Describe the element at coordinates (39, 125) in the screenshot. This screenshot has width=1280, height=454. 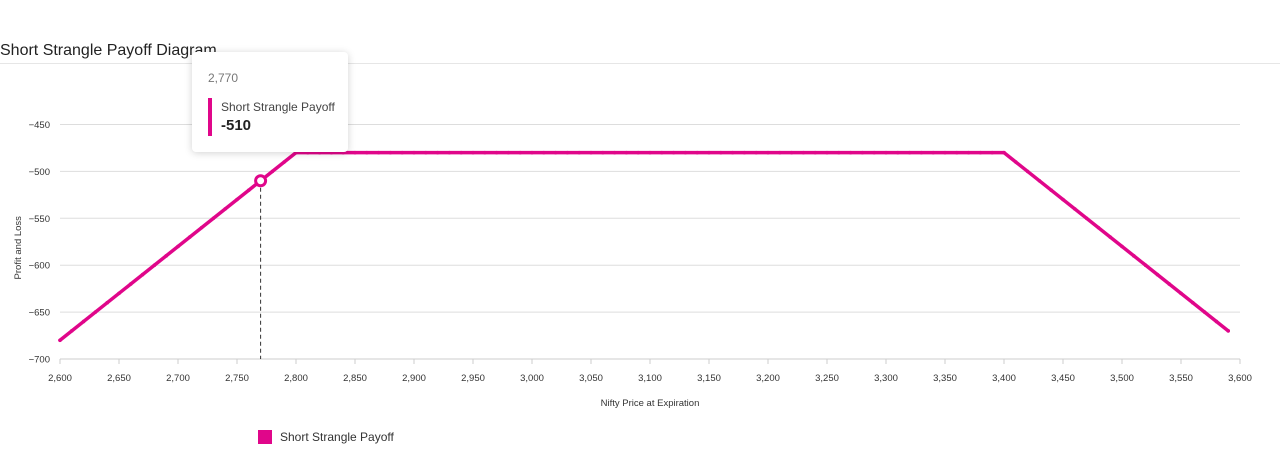
I see `y-tick-label: −450` at that location.